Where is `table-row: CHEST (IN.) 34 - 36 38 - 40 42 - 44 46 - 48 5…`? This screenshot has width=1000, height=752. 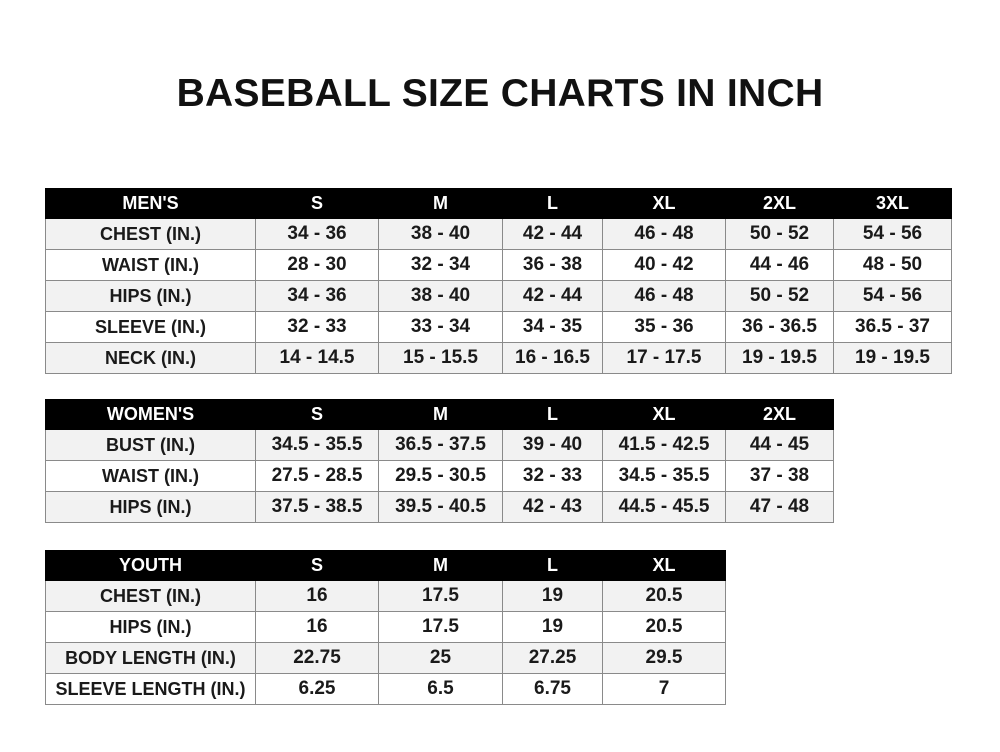 table-row: CHEST (IN.) 34 - 36 38 - 40 42 - 44 46 - 48 5… is located at coordinates (498, 234).